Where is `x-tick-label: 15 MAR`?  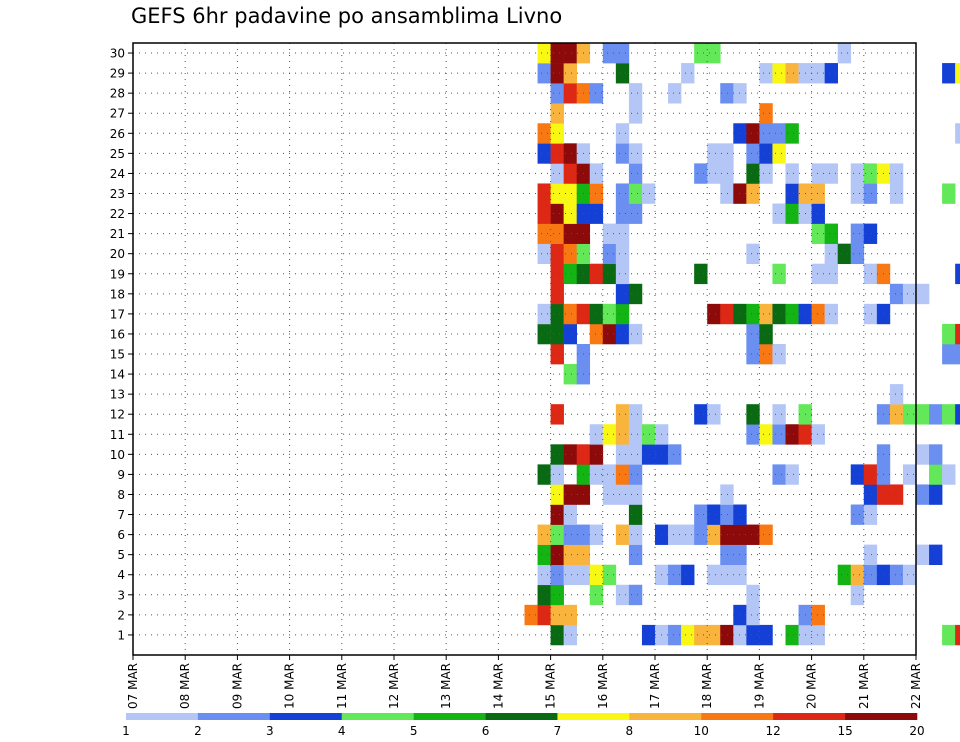 x-tick-label: 15 MAR is located at coordinates (551, 686).